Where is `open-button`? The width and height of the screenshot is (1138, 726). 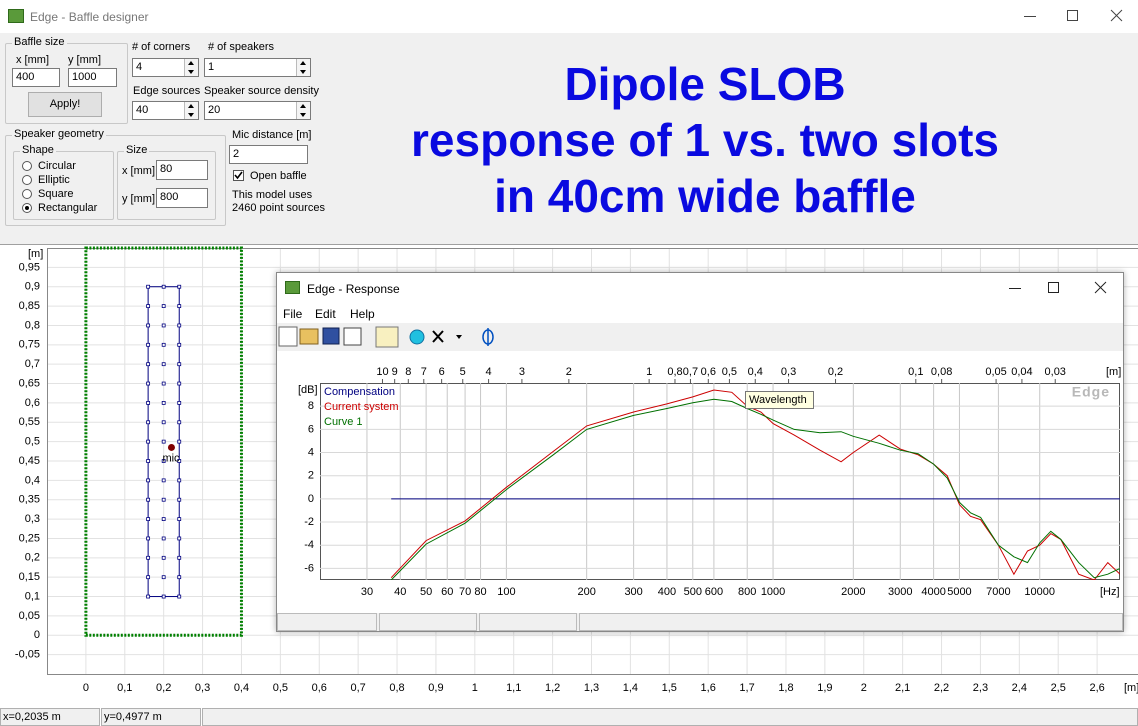
open-button is located at coordinates (309, 336).